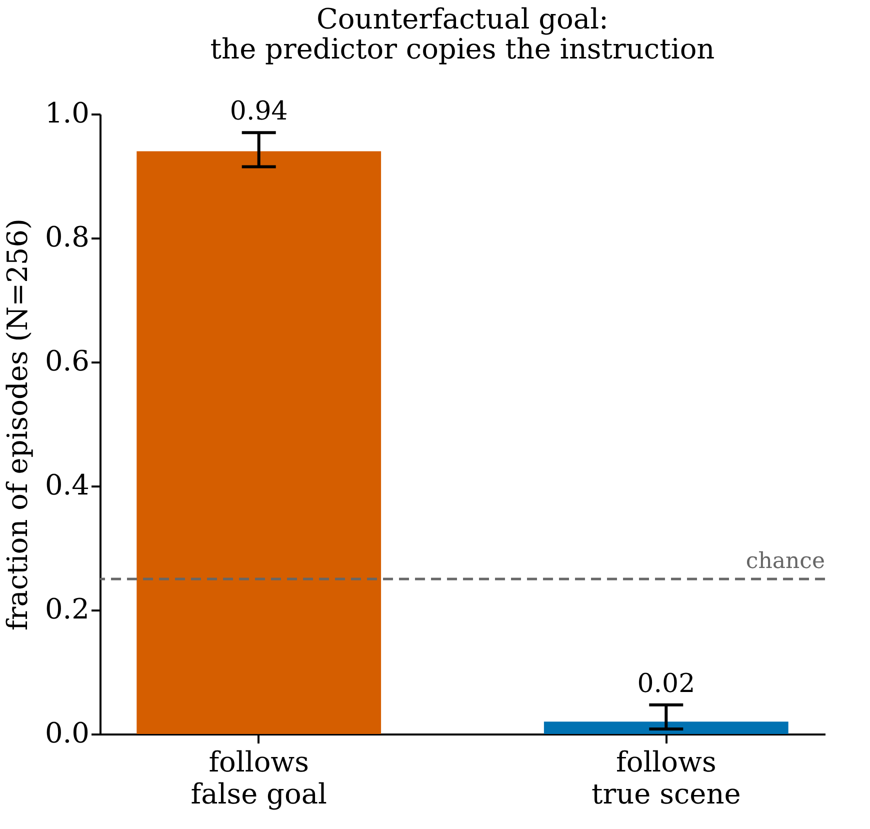 The height and width of the screenshot is (829, 870). What do you see at coordinates (67, 733) in the screenshot?
I see `y-tick-label: 0.0` at bounding box center [67, 733].